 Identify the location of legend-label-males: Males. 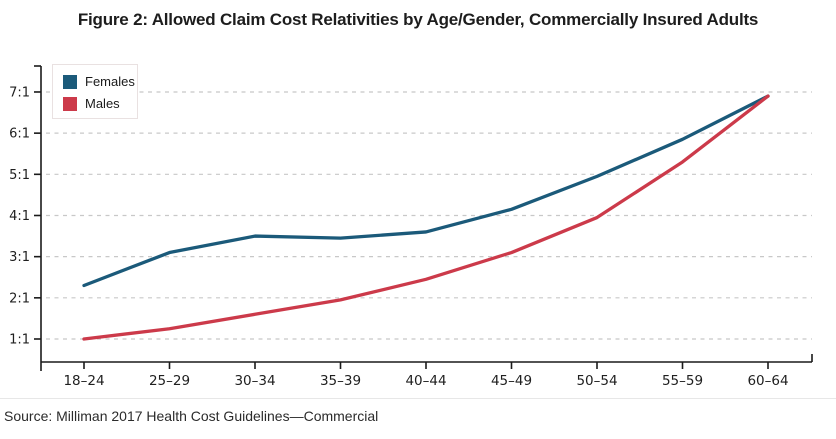
(102, 103).